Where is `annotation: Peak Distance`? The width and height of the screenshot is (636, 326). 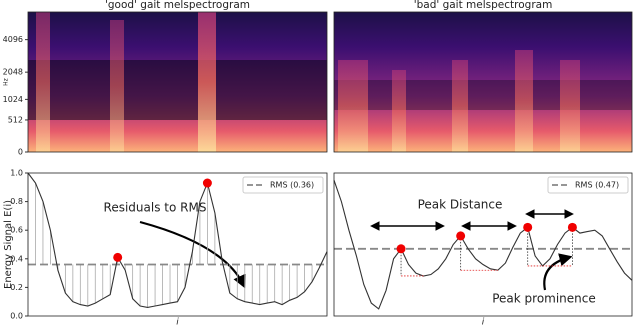 annotation: Peak Distance is located at coordinates (460, 205).